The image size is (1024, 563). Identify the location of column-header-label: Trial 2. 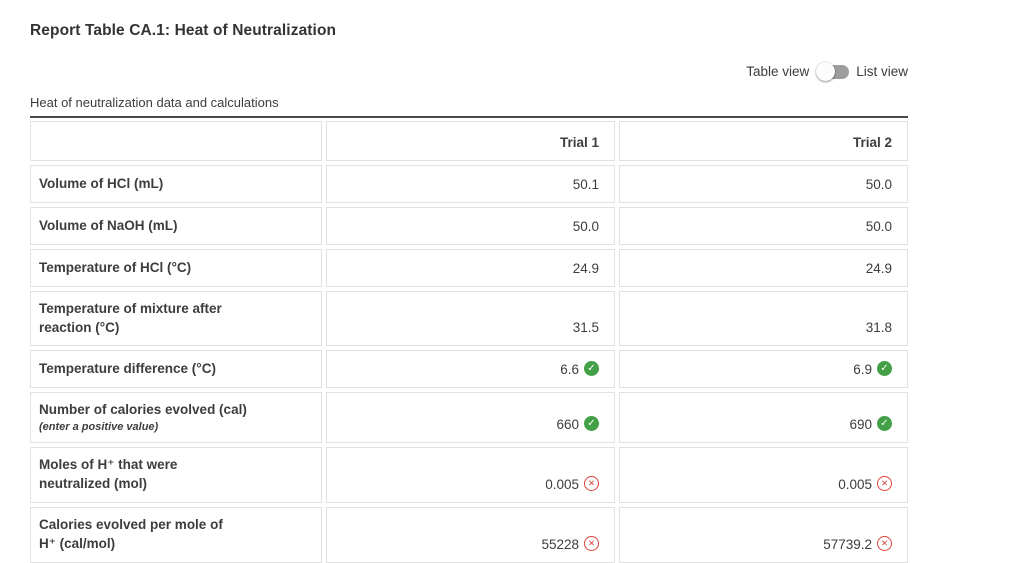
(872, 142).